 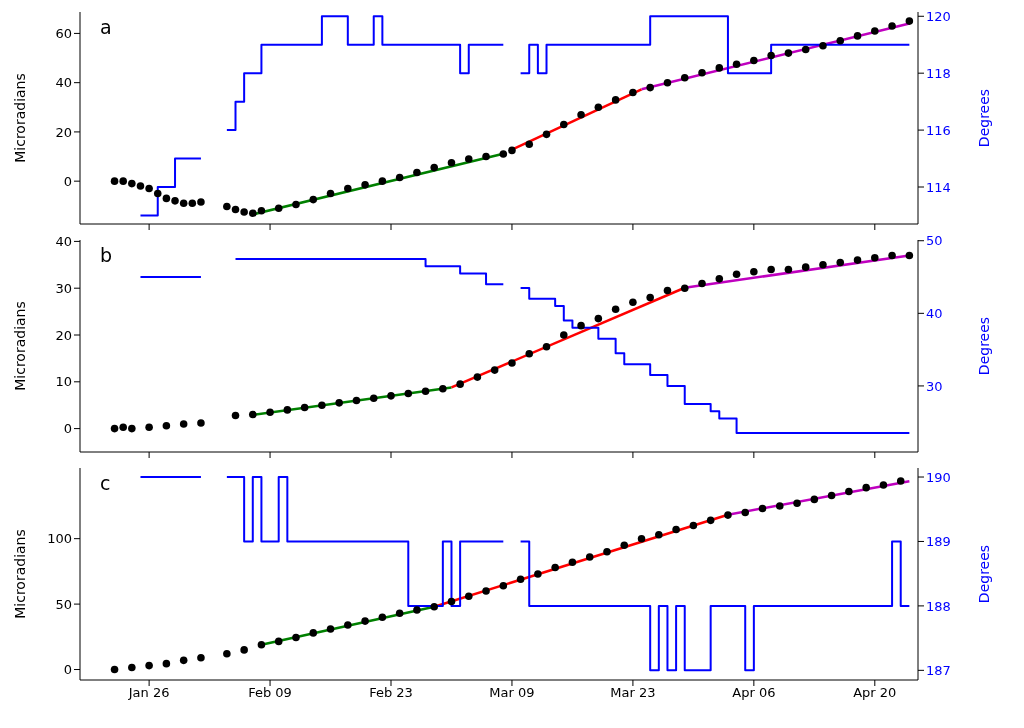 What do you see at coordinates (938, 187) in the screenshot?
I see `y2-tick-label: 114` at bounding box center [938, 187].